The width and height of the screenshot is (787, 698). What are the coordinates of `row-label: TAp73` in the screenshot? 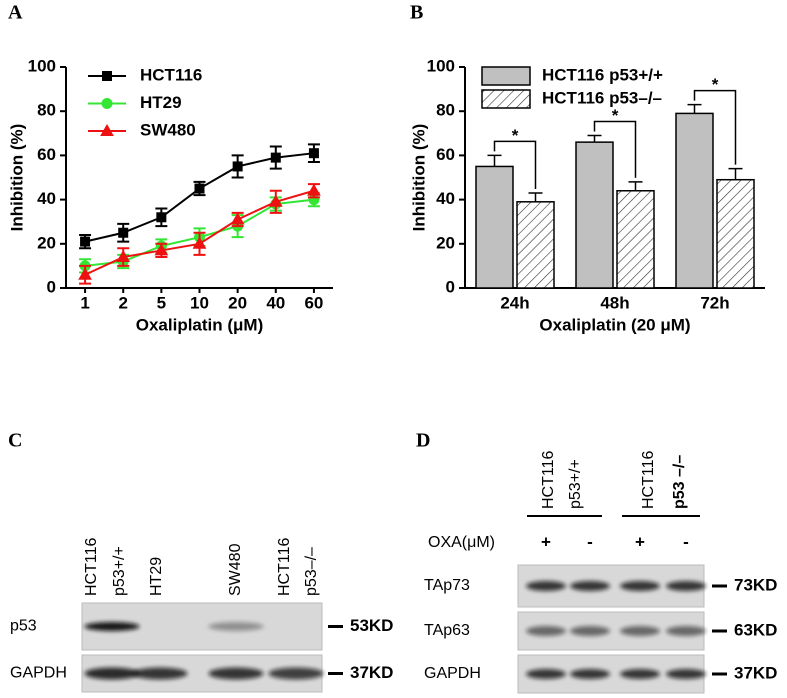 It's located at (447, 585).